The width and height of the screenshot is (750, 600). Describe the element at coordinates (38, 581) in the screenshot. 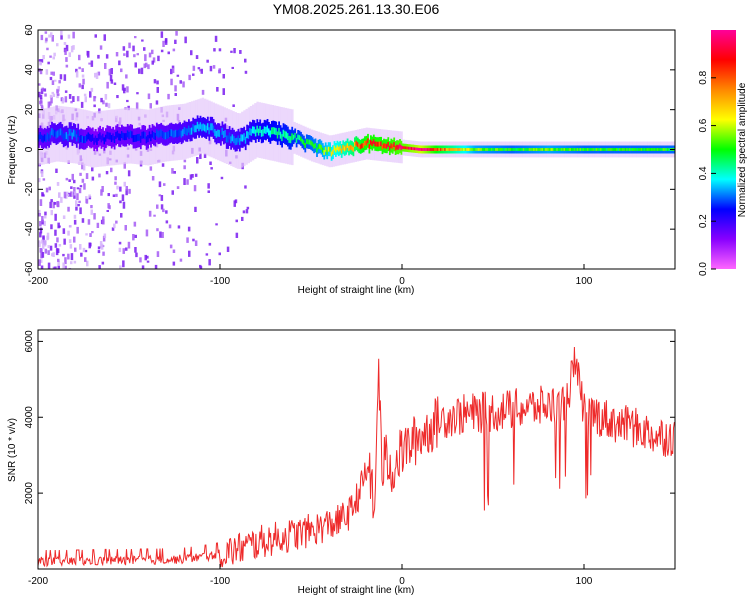

I see `snr-x-tick-label: -200` at that location.